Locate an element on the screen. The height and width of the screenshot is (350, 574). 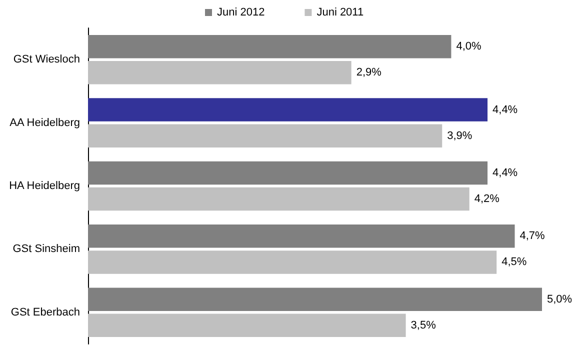
data-label: 3,5% is located at coordinates (423, 325).